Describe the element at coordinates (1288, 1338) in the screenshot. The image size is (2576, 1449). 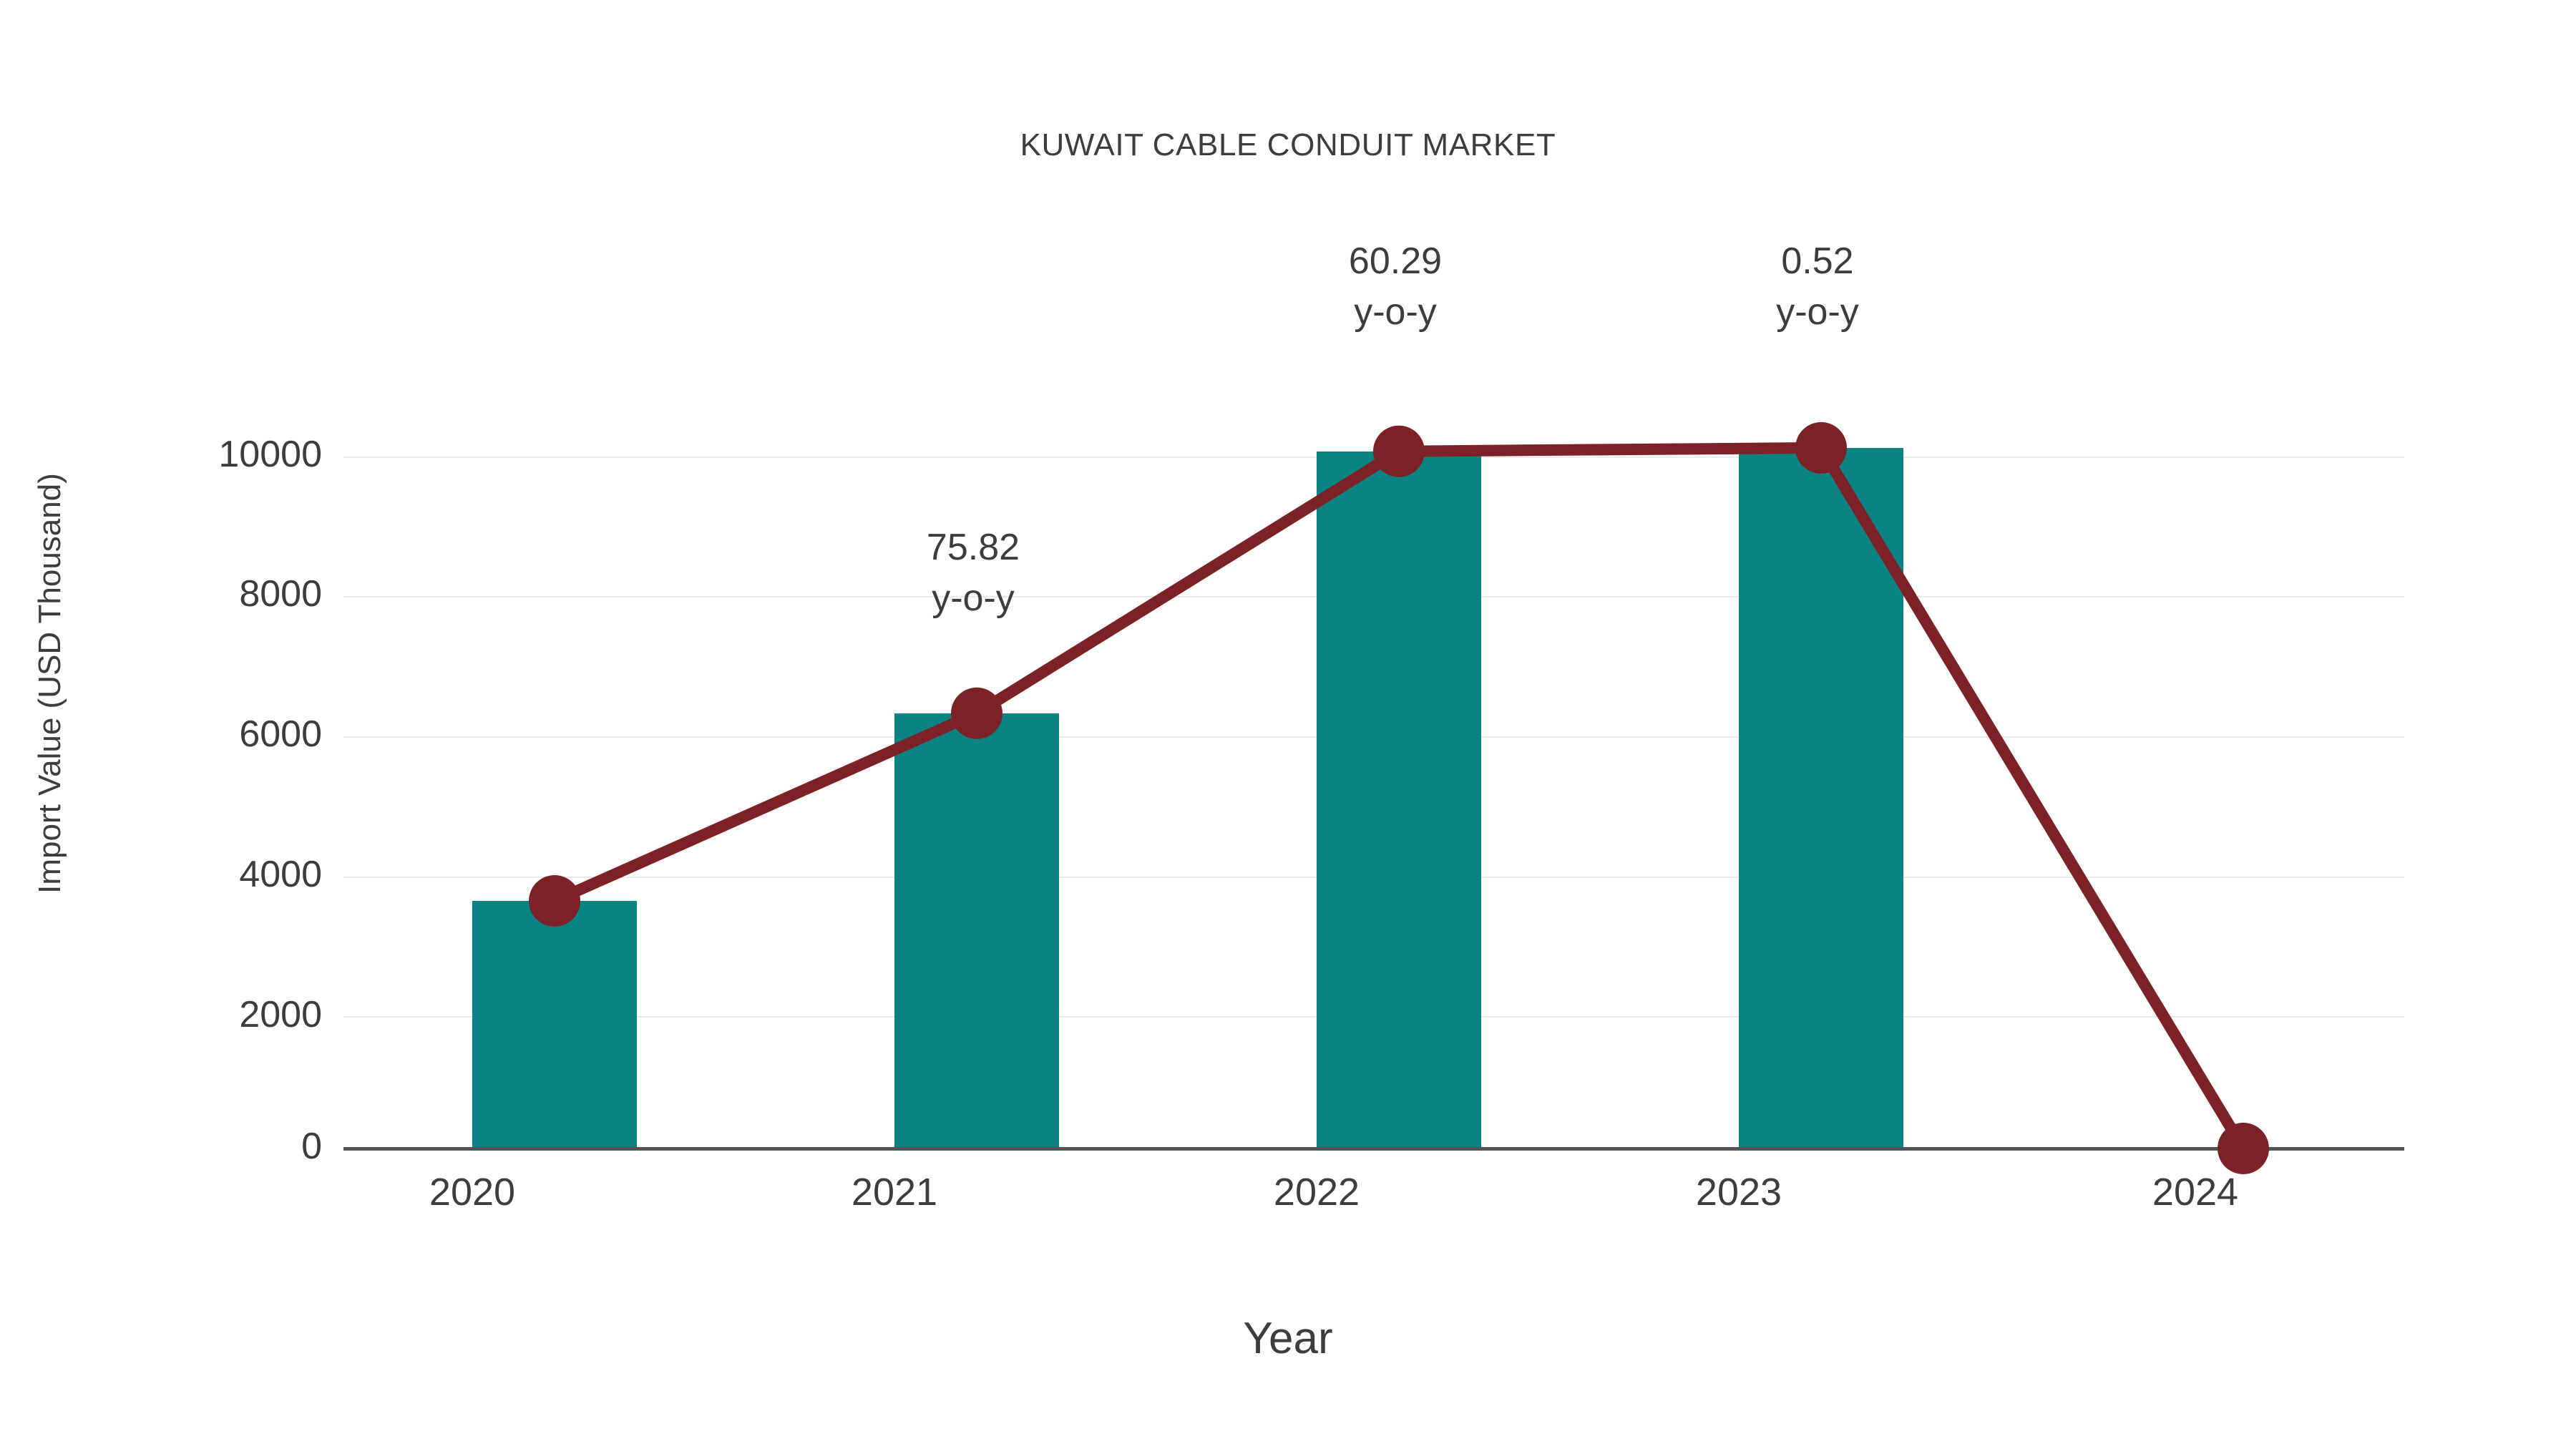
I see `x-axis-title: Year` at that location.